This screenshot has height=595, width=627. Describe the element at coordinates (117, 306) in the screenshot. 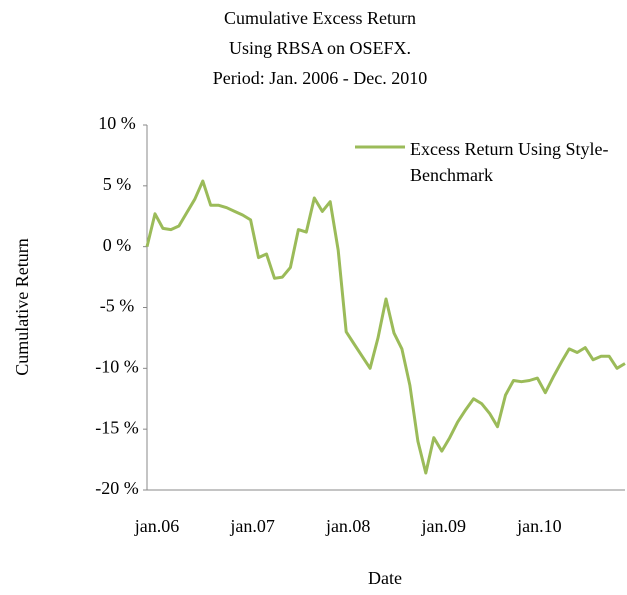

I see `y-tick-label: -5 %` at that location.